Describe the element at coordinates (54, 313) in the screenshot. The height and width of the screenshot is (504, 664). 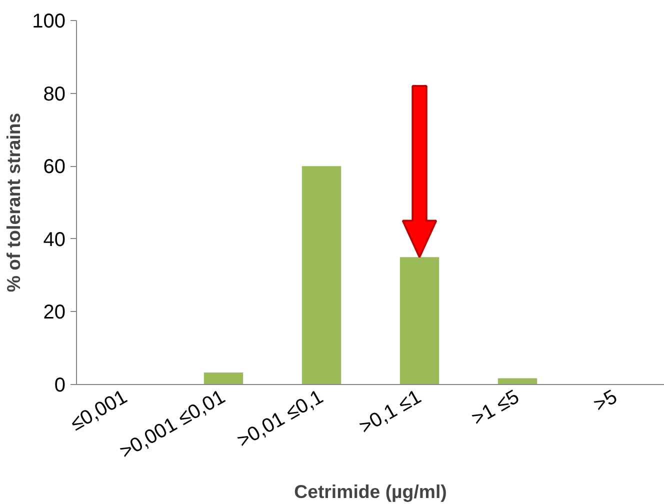
I see `y-tick-label: 20` at that location.